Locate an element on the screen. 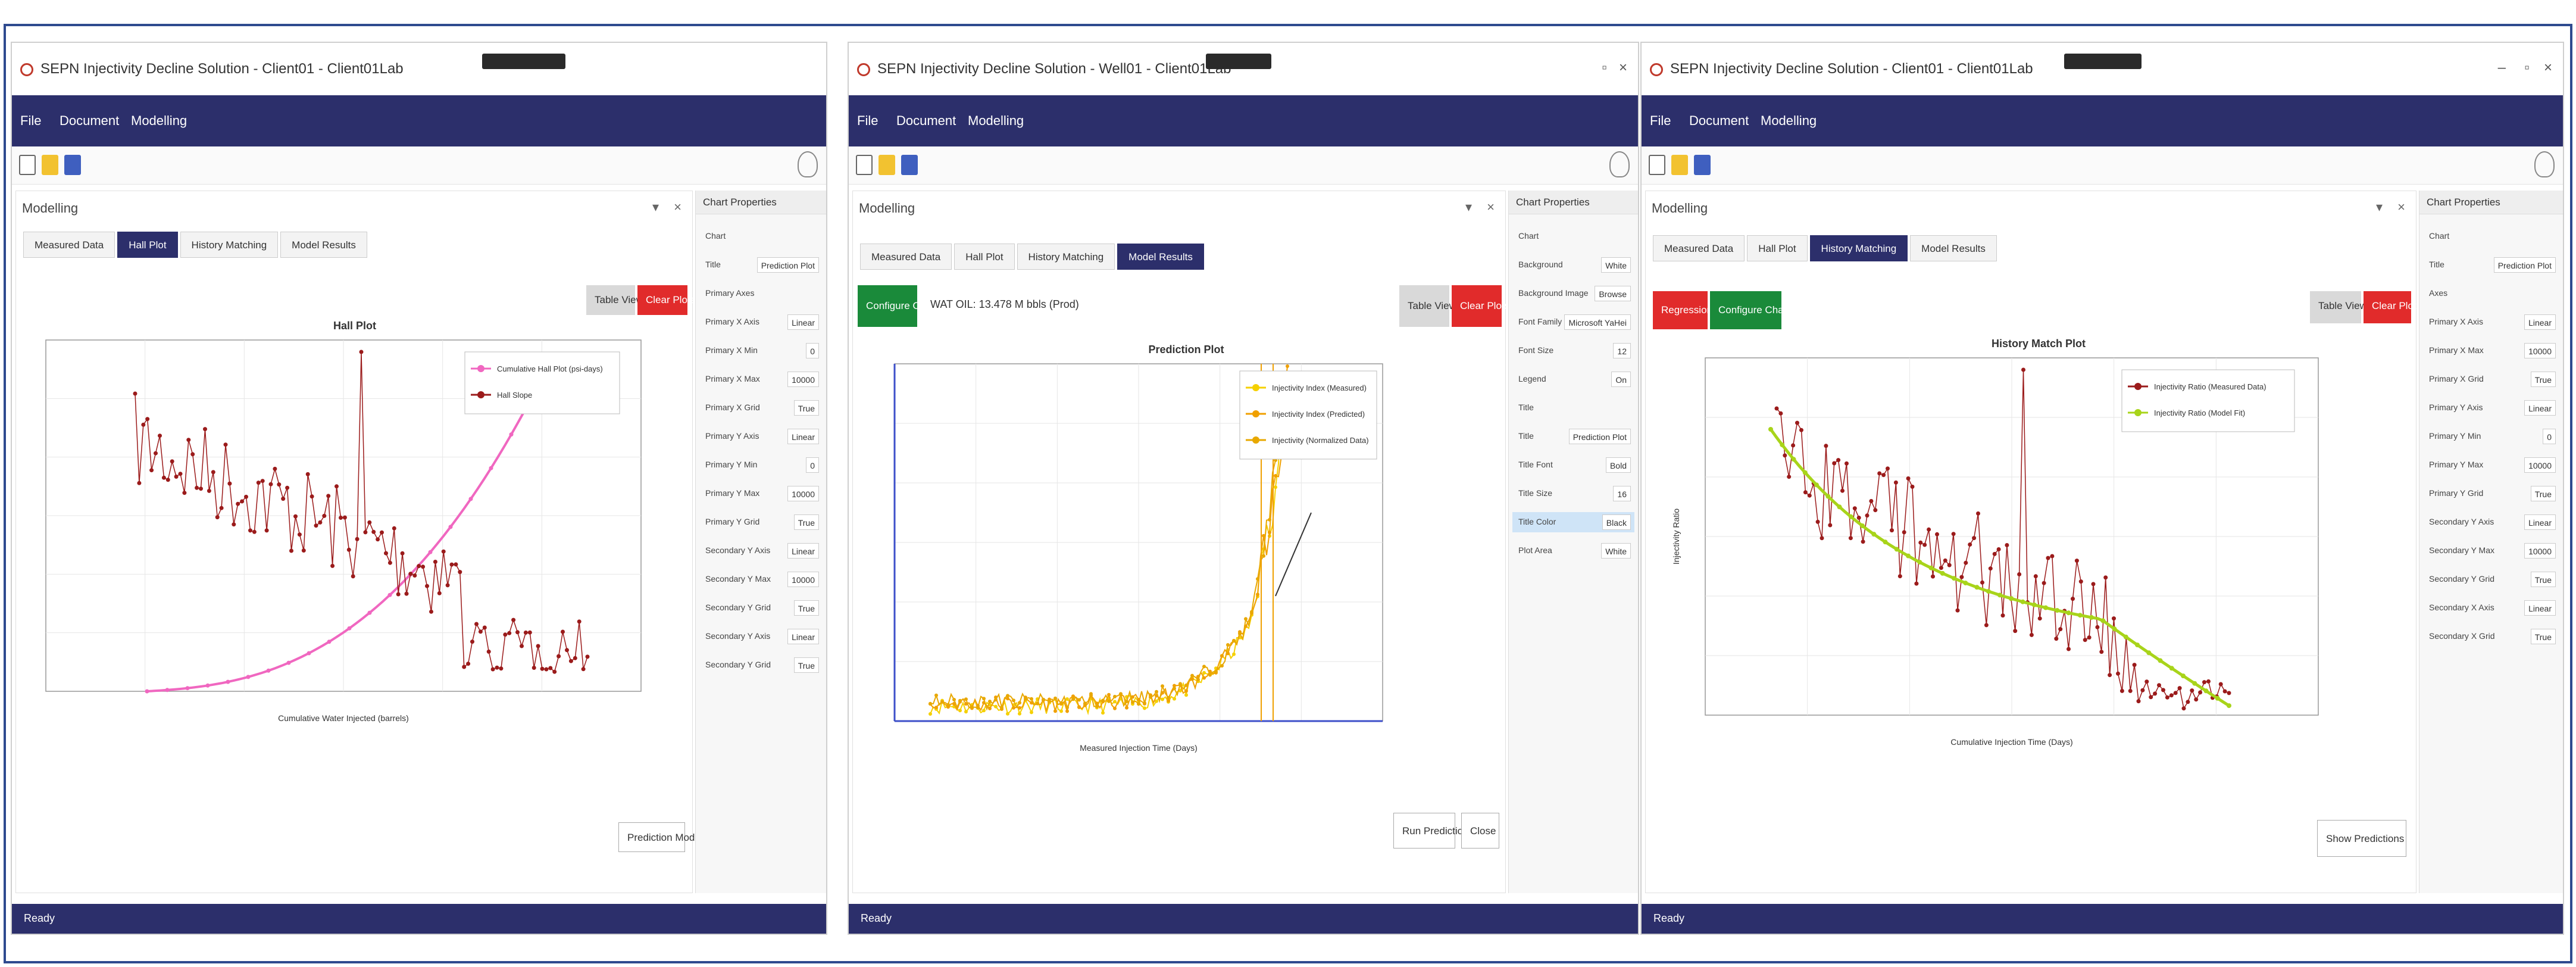  property-row: Legend On is located at coordinates (1573, 379).